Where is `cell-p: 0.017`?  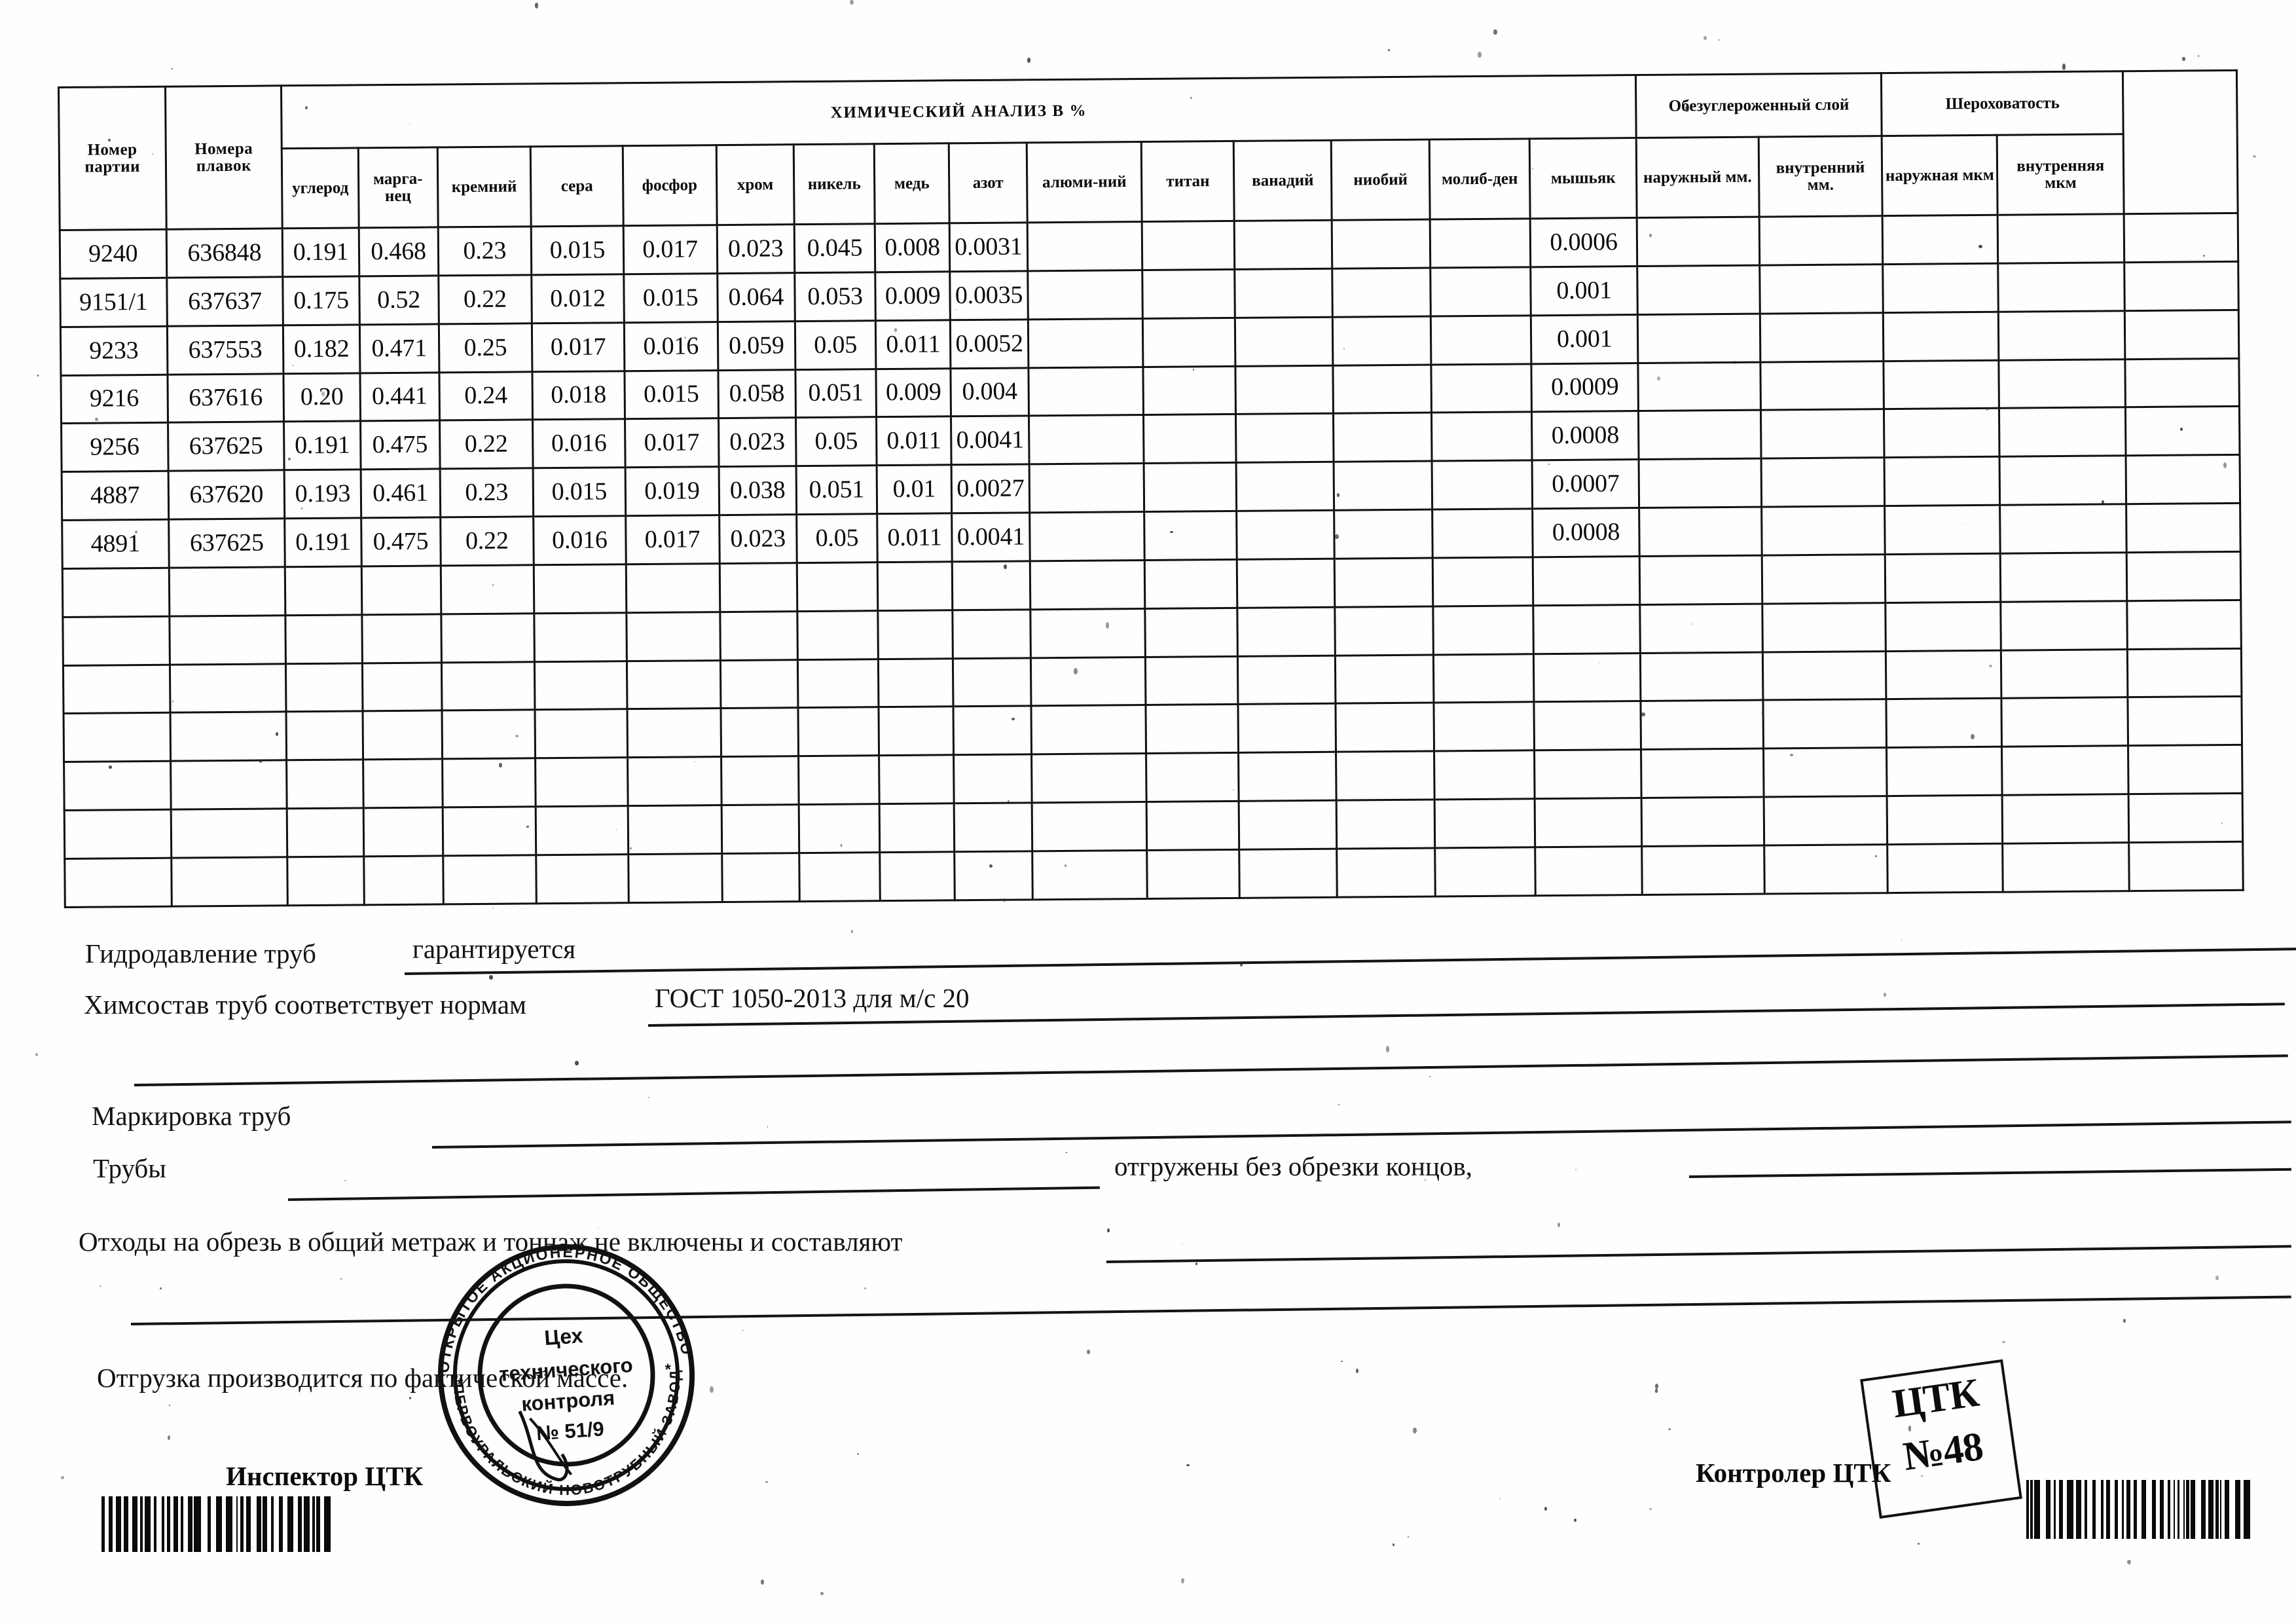
cell-p: 0.017 is located at coordinates (670, 249).